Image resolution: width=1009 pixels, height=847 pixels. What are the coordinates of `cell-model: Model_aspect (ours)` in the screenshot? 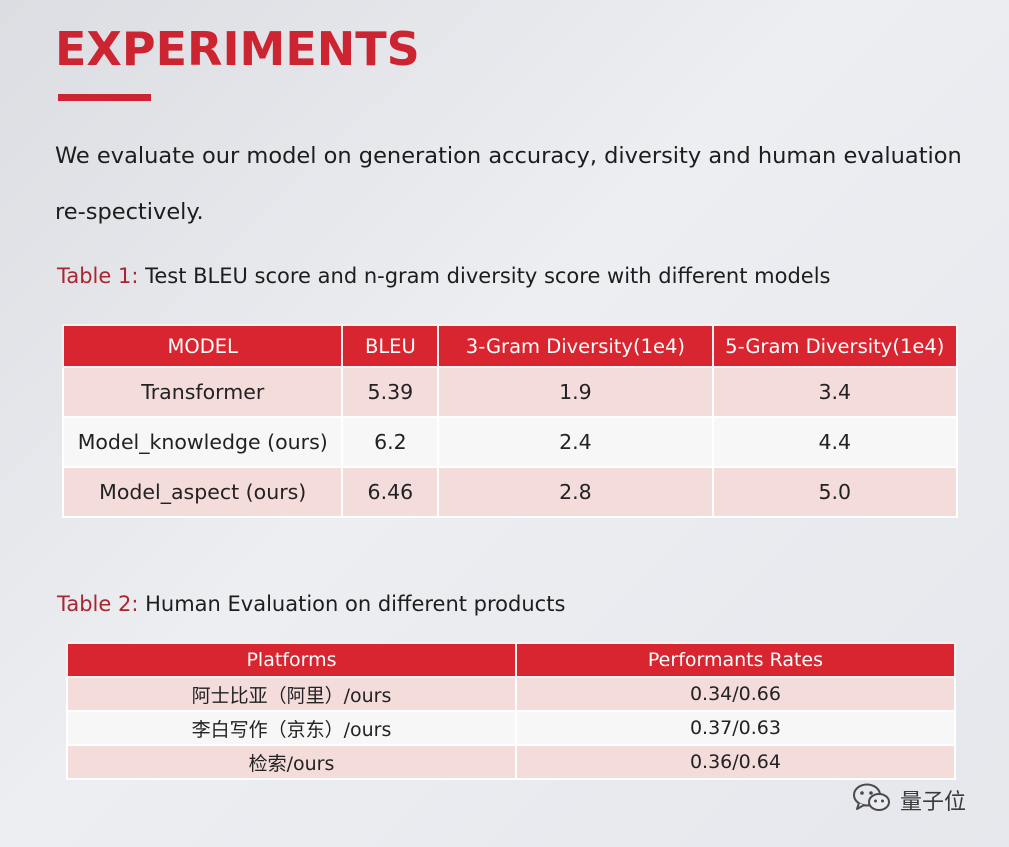 It's located at (202, 492).